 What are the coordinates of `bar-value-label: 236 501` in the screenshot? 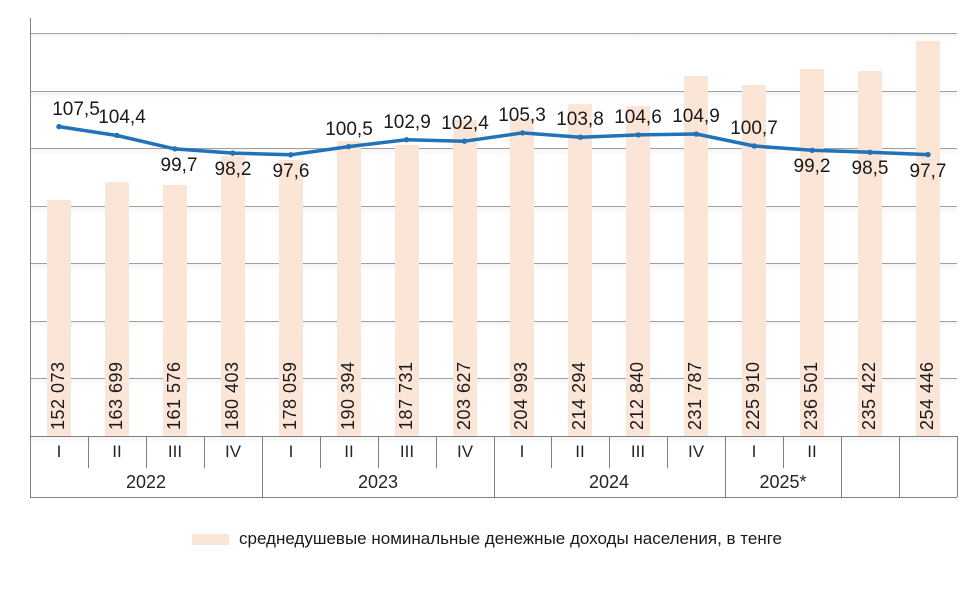 It's located at (811, 395).